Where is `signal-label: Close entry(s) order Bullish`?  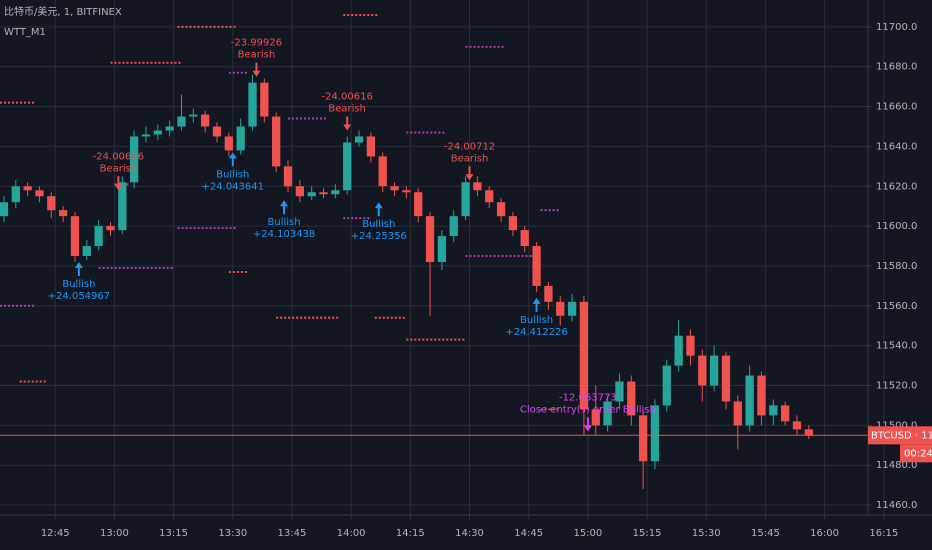 signal-label: Close entry(s) order Bullish is located at coordinates (588, 409).